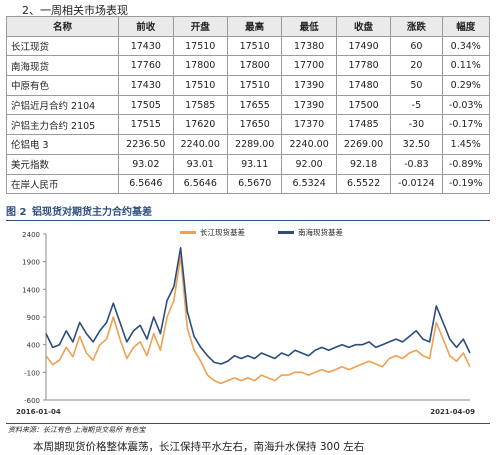 The height and width of the screenshot is (455, 500). What do you see at coordinates (62, 85) in the screenshot?
I see `table-cell-name: 中原有色` at bounding box center [62, 85].